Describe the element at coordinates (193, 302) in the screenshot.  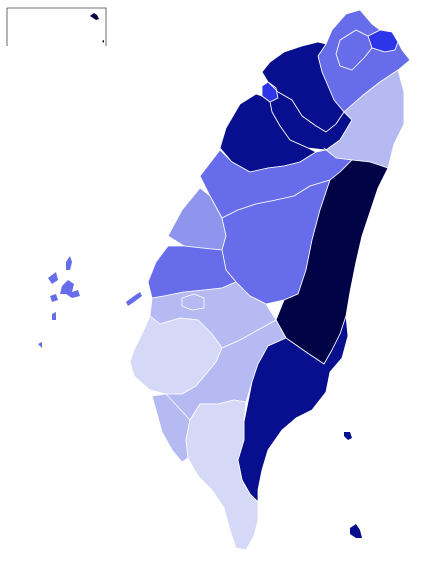
I see `region-chiayi-city` at that location.